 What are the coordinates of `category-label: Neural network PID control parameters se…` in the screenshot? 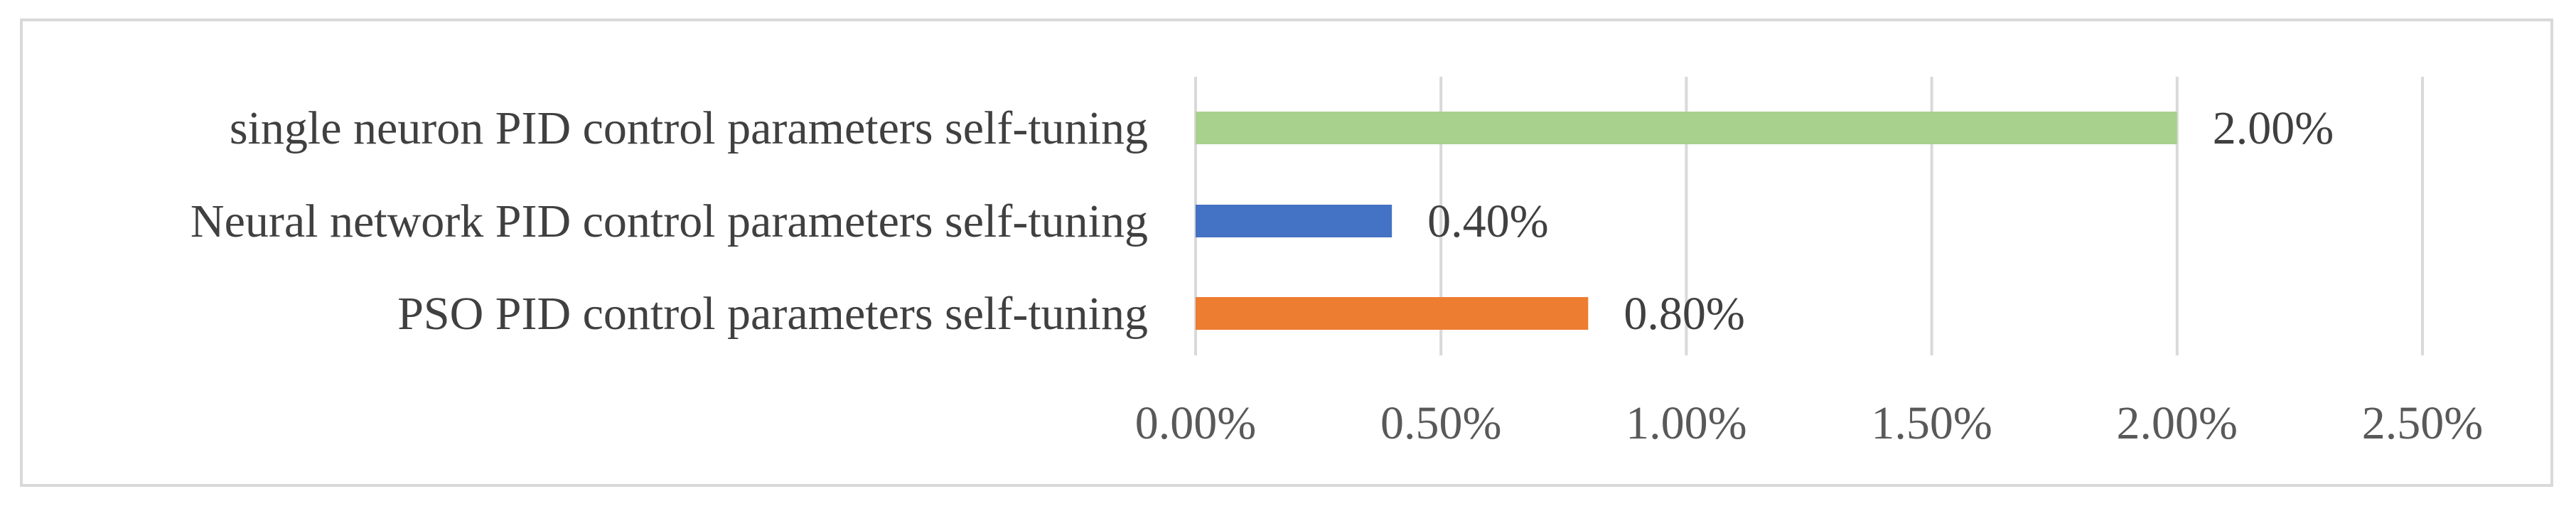 It's located at (669, 221).